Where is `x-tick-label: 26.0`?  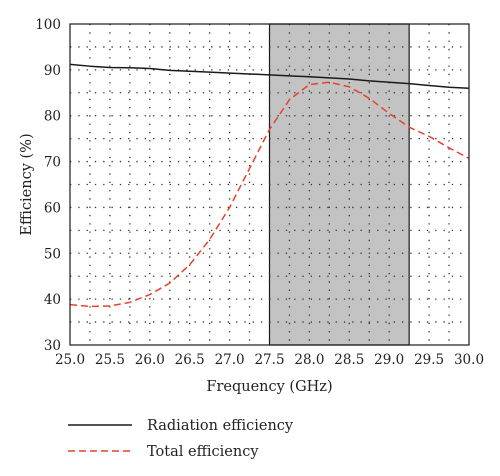
x-tick-label: 26.0 is located at coordinates (150, 360).